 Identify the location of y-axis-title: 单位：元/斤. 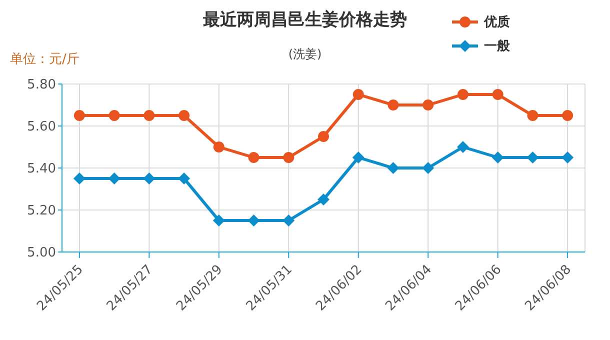
(45, 59).